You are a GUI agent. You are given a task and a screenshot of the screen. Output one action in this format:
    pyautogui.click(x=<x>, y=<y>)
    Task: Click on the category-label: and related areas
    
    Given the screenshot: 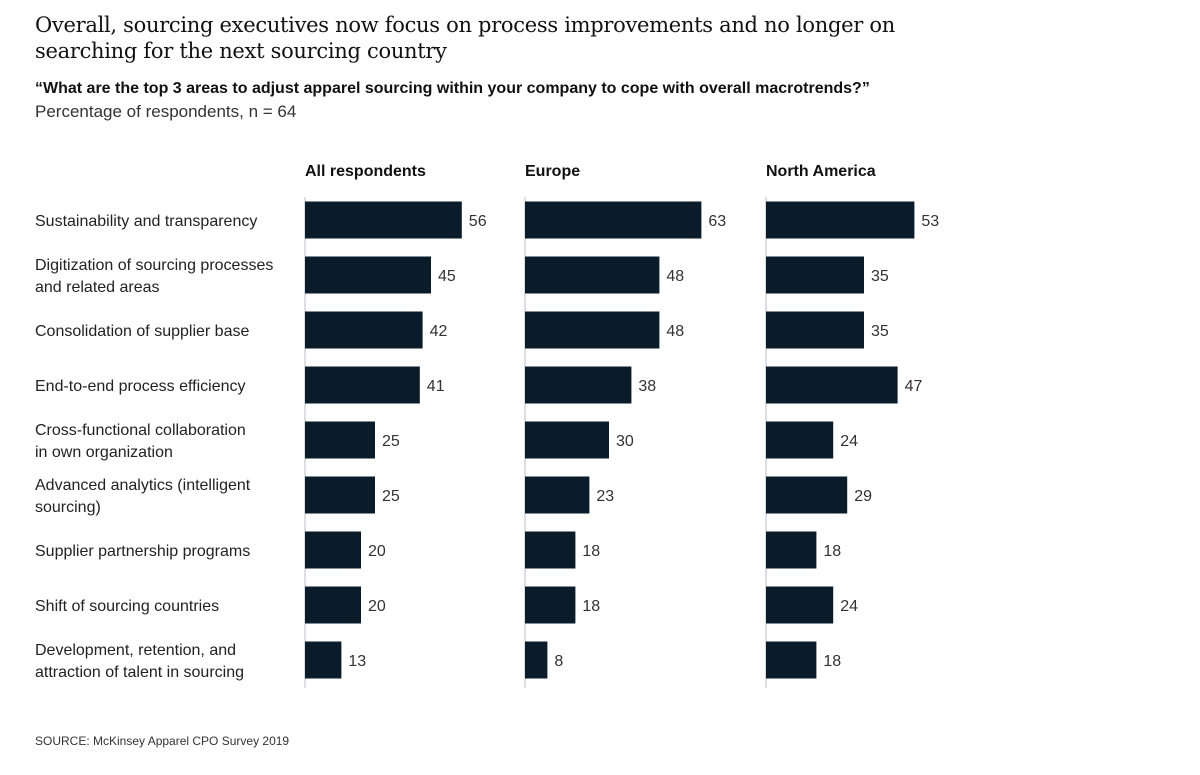 What is the action you would take?
    pyautogui.click(x=97, y=287)
    